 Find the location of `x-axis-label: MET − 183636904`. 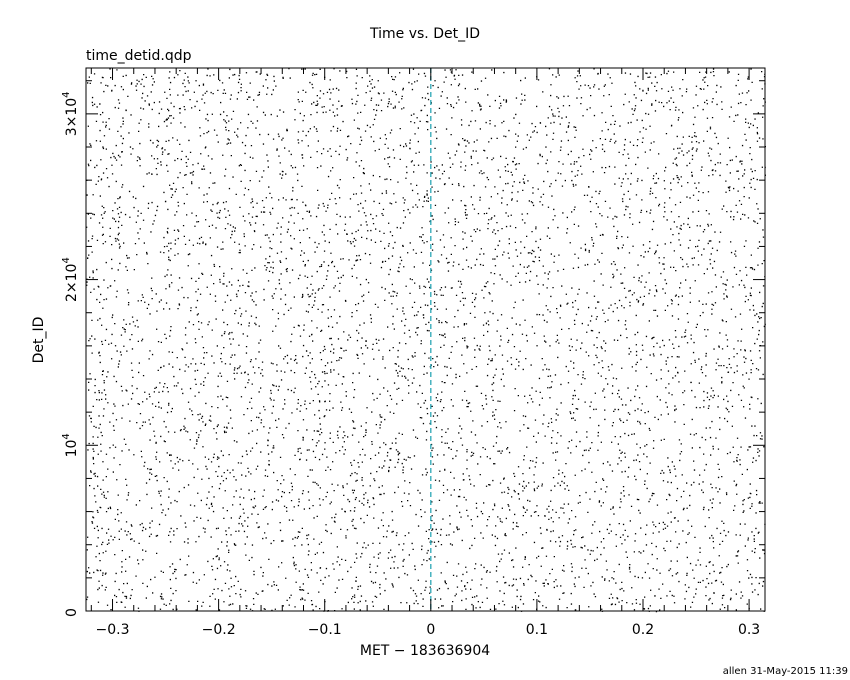

x-axis-label: MET − 183636904 is located at coordinates (425, 651).